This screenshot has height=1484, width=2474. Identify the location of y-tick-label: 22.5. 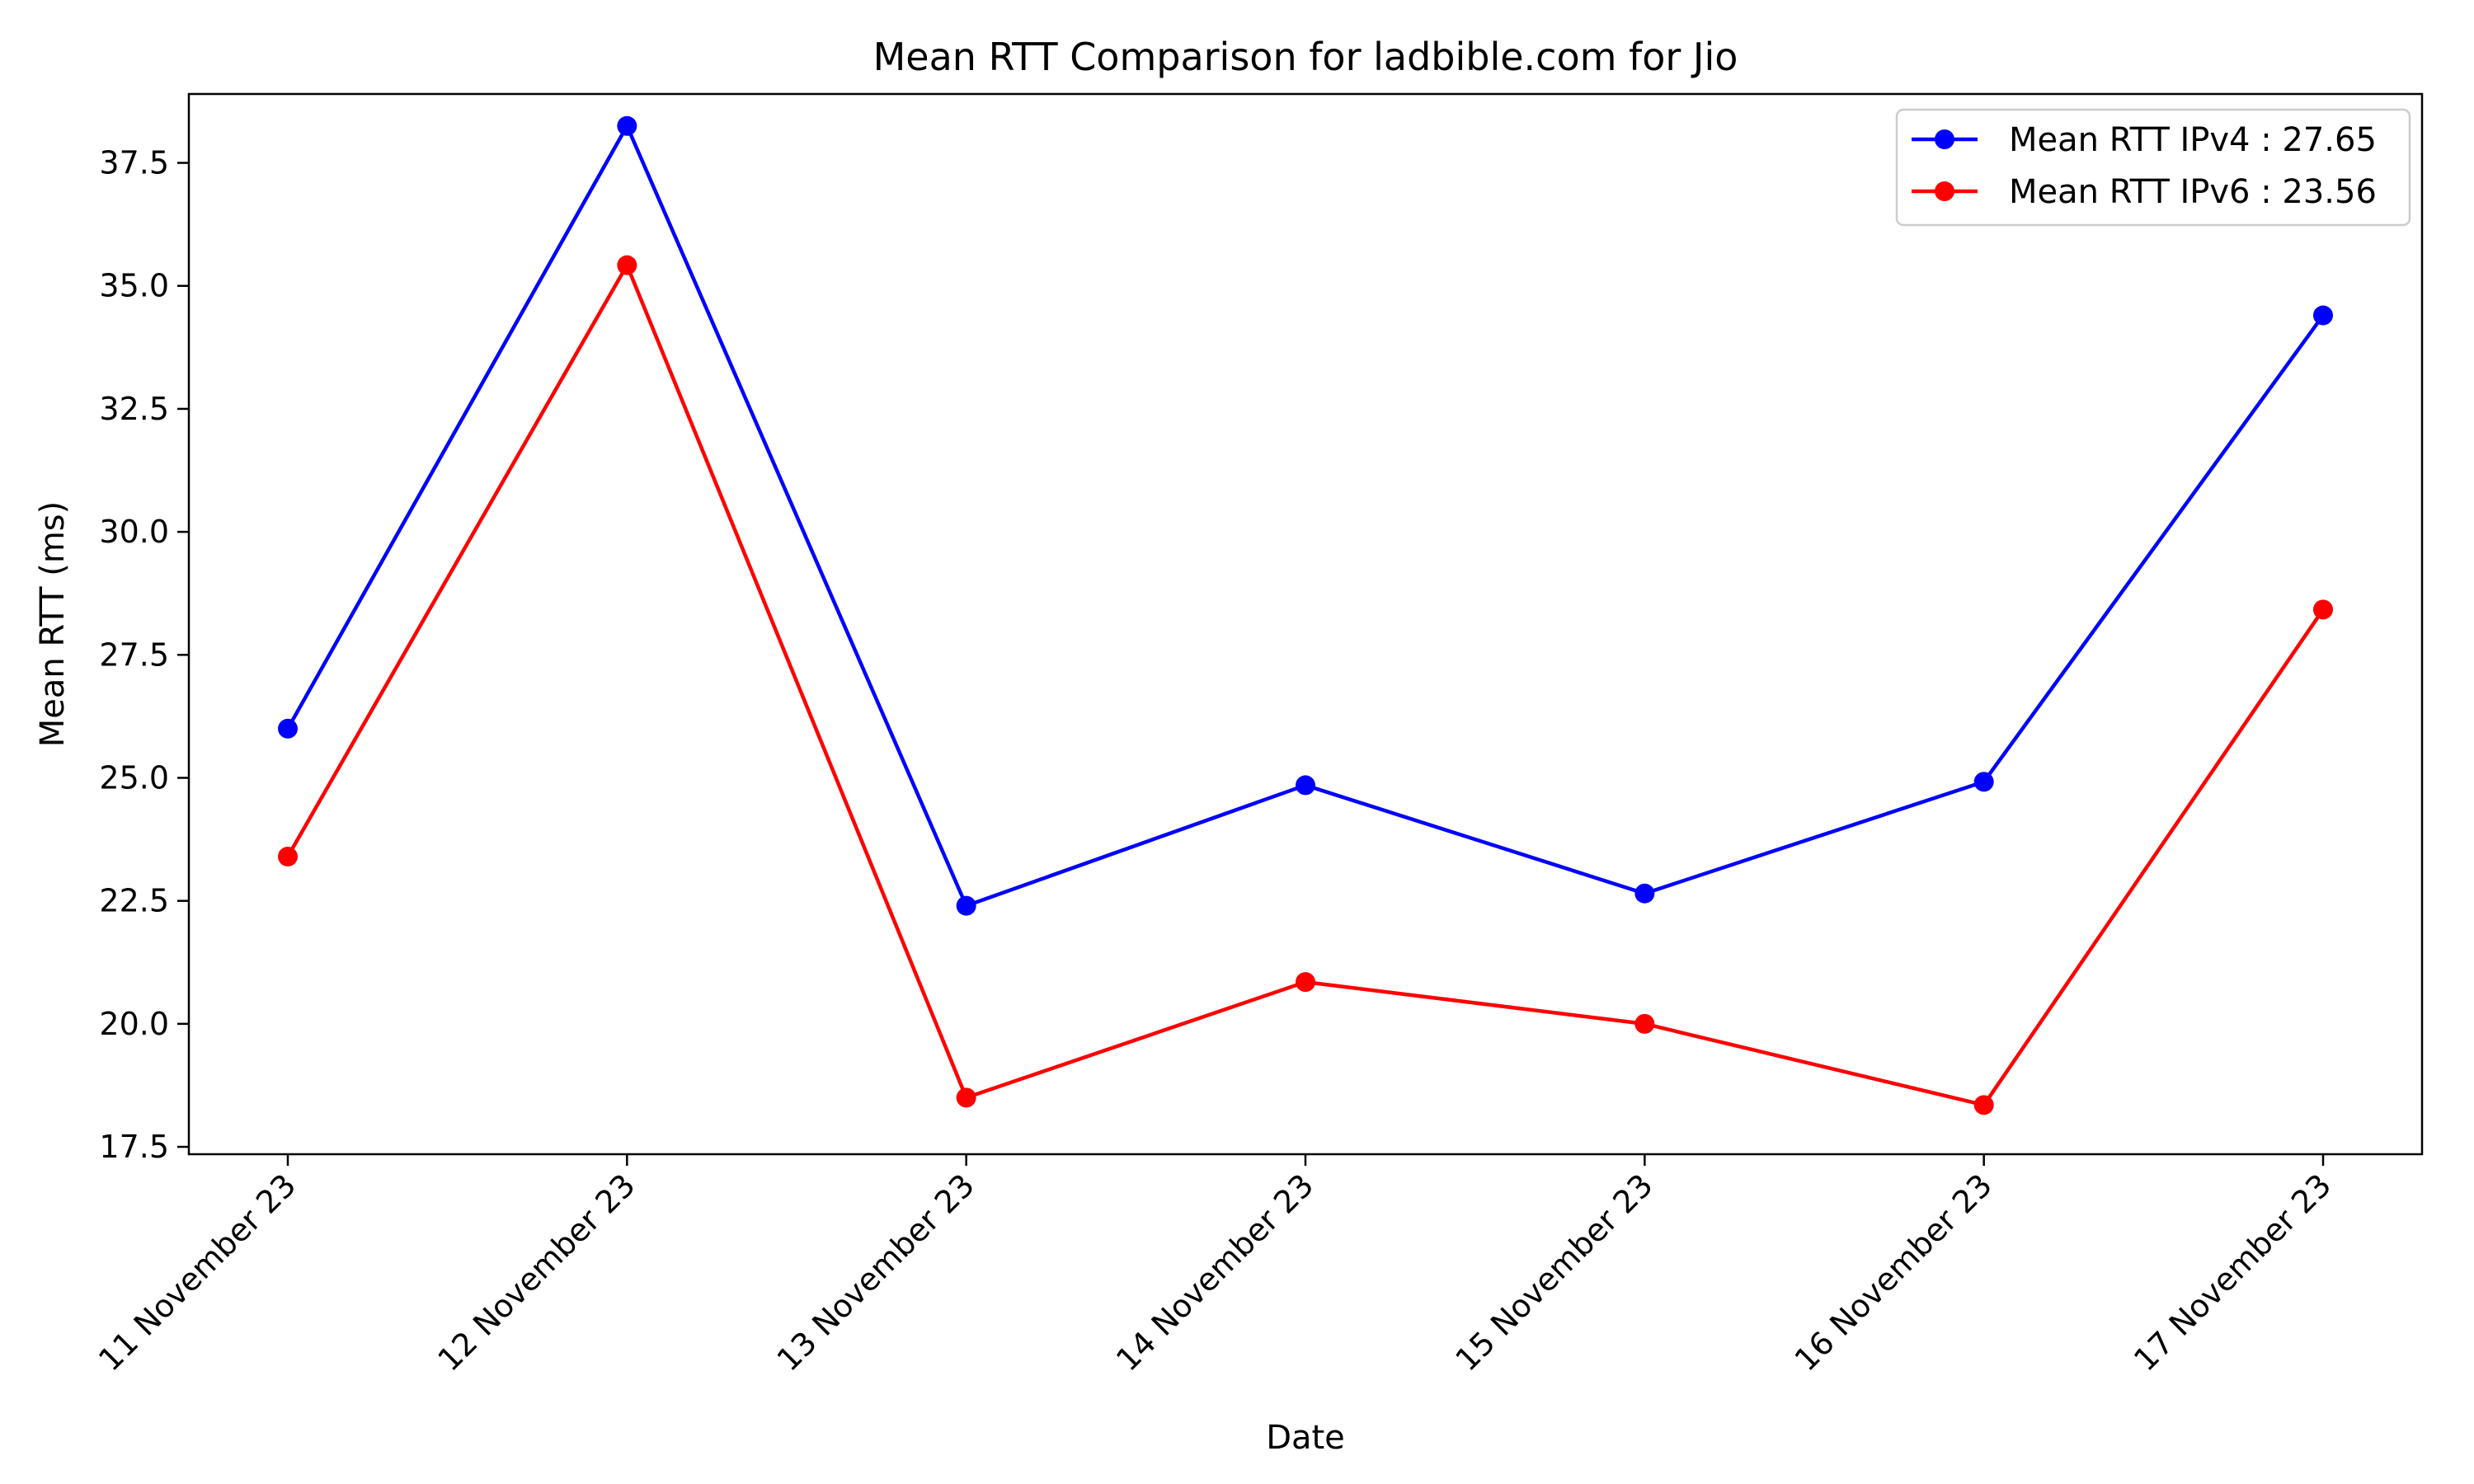
(134, 901).